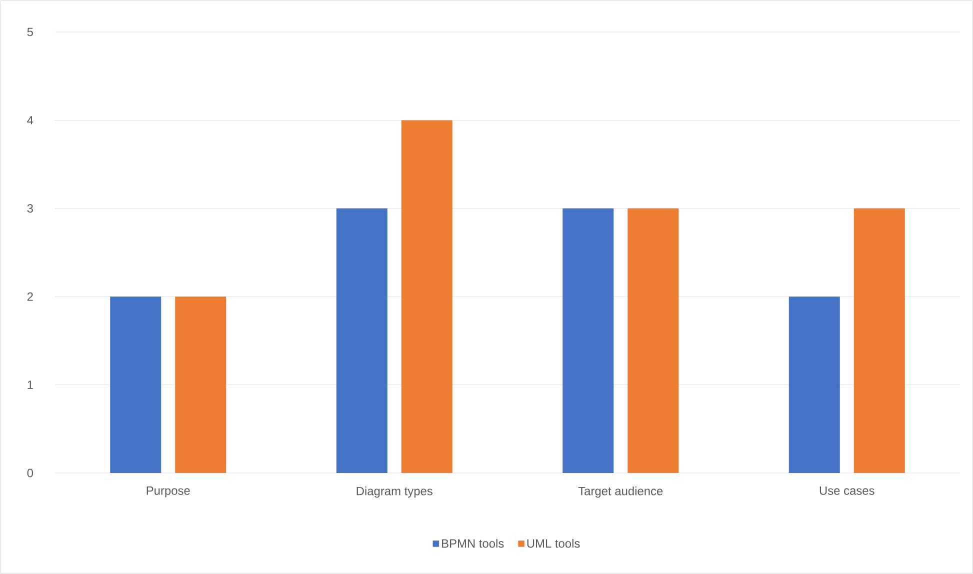 The image size is (973, 574). What do you see at coordinates (473, 543) in the screenshot?
I see `legend-label: BPMN tools` at bounding box center [473, 543].